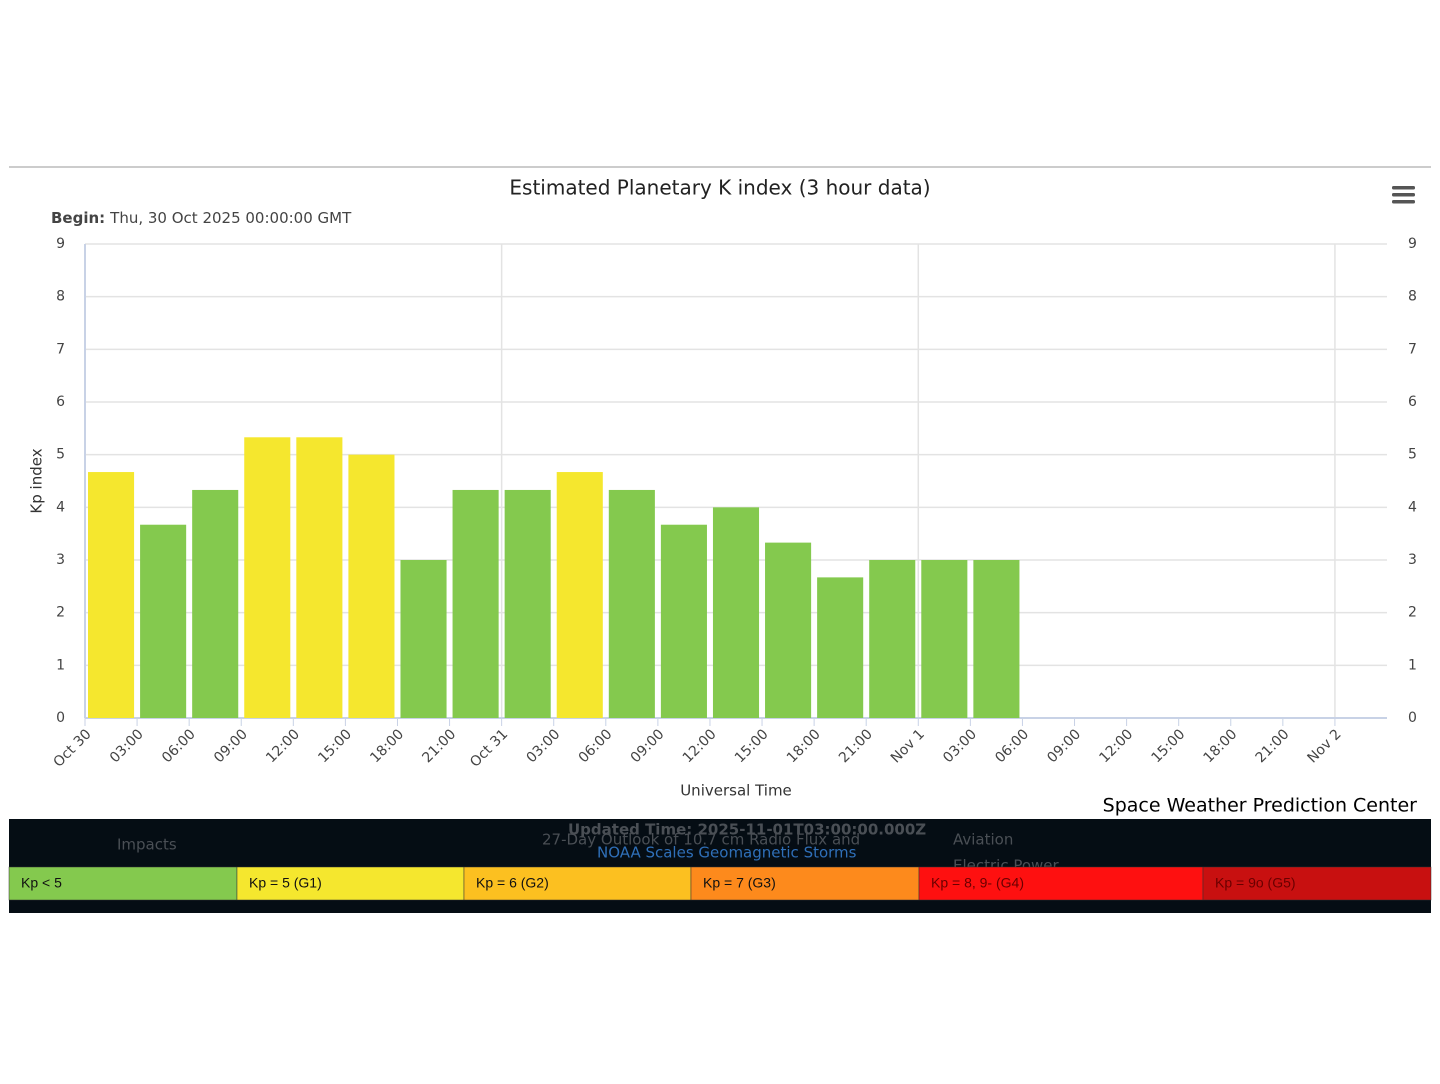 The image size is (1440, 1084). I want to click on x-axis-title: Universal Time, so click(736, 791).